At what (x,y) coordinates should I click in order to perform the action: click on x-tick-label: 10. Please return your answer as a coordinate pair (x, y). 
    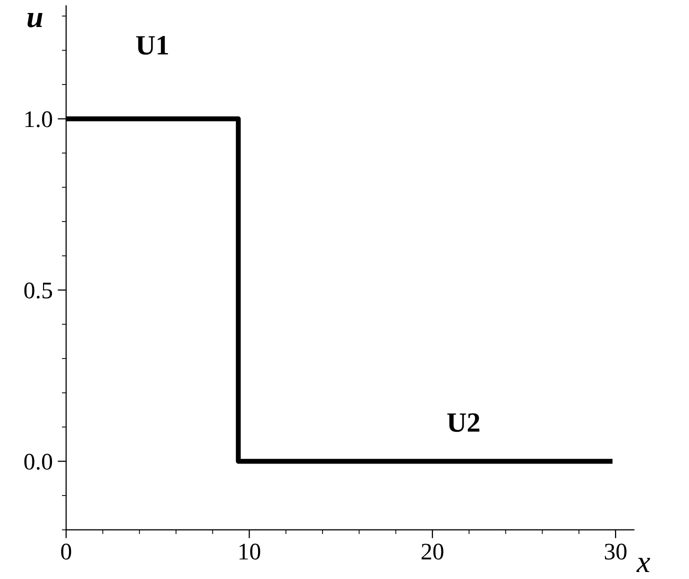
    Looking at the image, I should click on (250, 552).